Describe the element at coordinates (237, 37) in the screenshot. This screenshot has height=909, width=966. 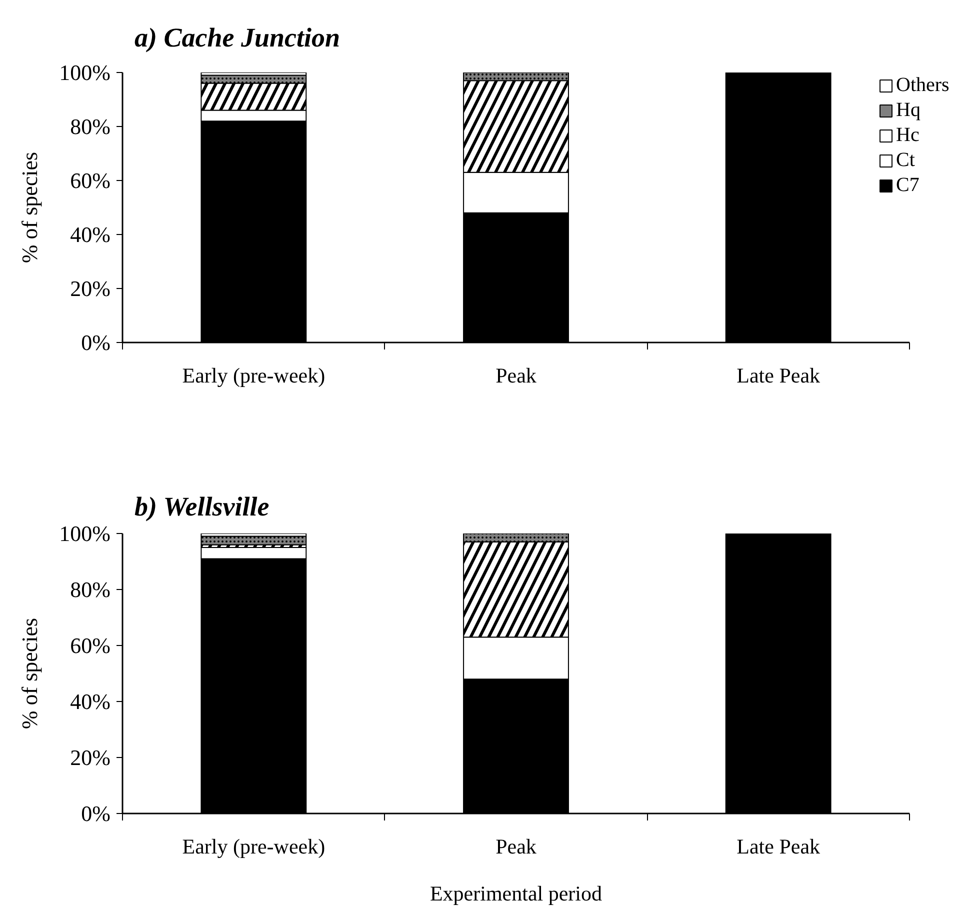
I see `chart-title: a) Cache Junction` at that location.